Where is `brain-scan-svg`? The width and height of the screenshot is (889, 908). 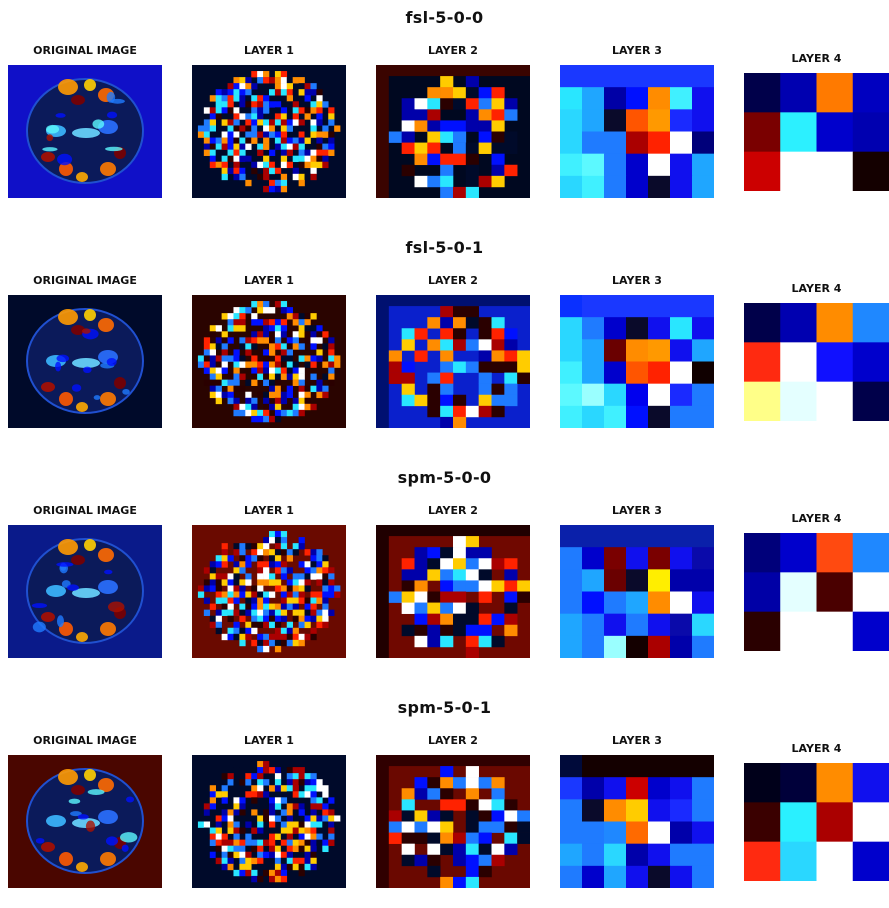 brain-scan-svg is located at coordinates (85, 591).